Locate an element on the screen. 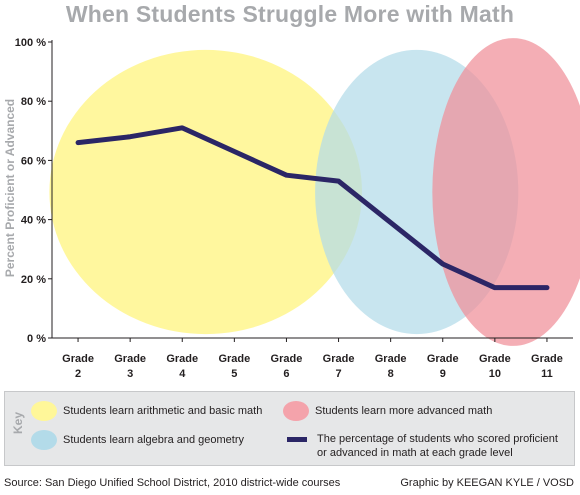  yellow-circle-icon is located at coordinates (44, 411).